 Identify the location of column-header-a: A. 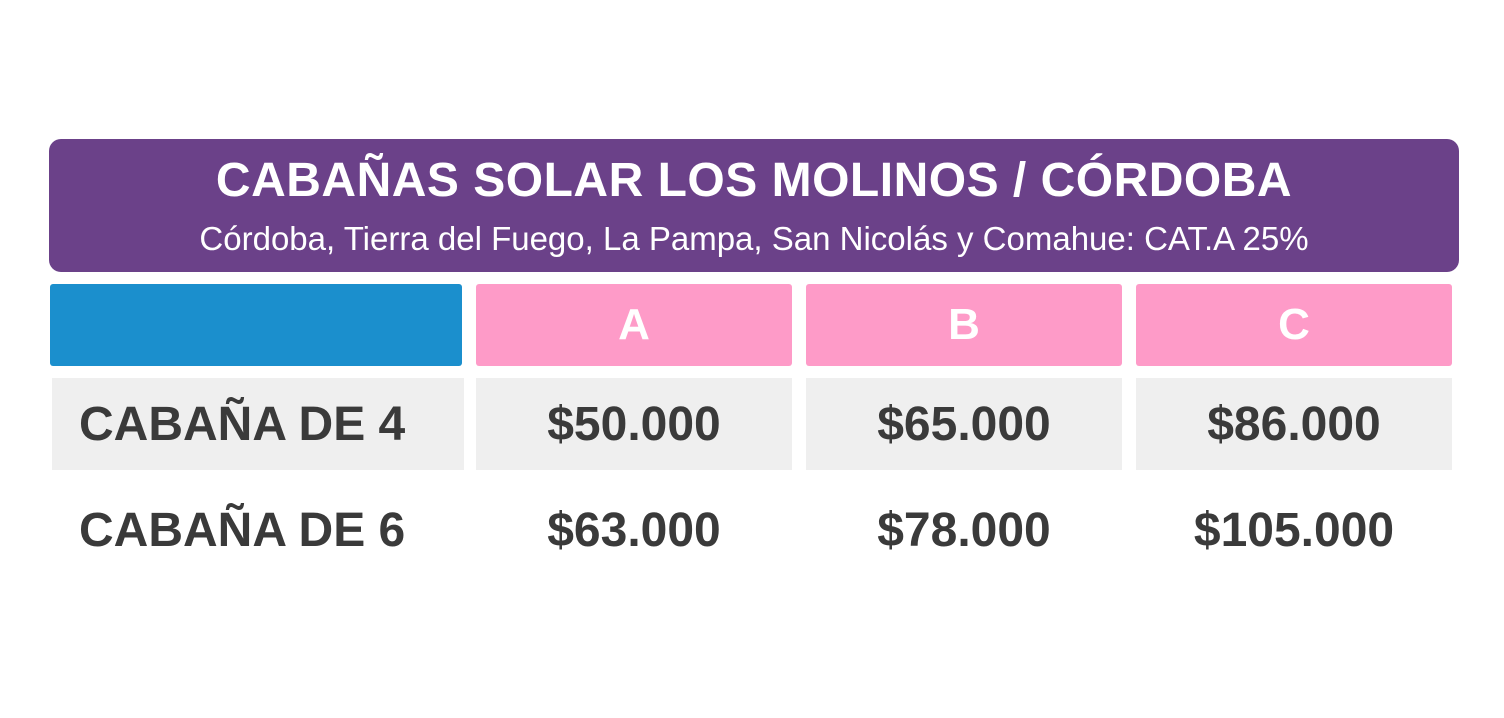
(634, 325).